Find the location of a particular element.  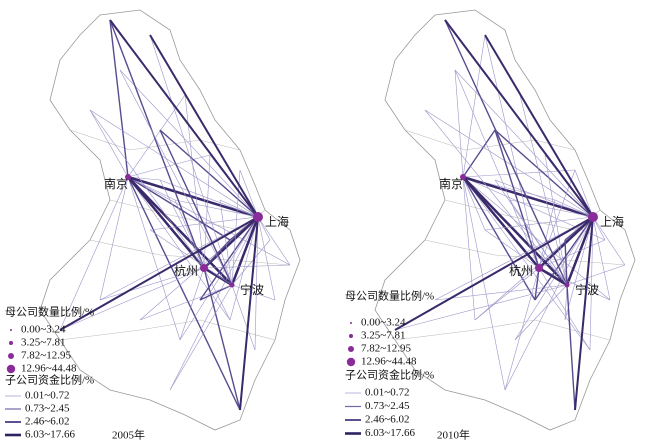

legend-title: 母公司数量比例/% is located at coordinates (389, 296).